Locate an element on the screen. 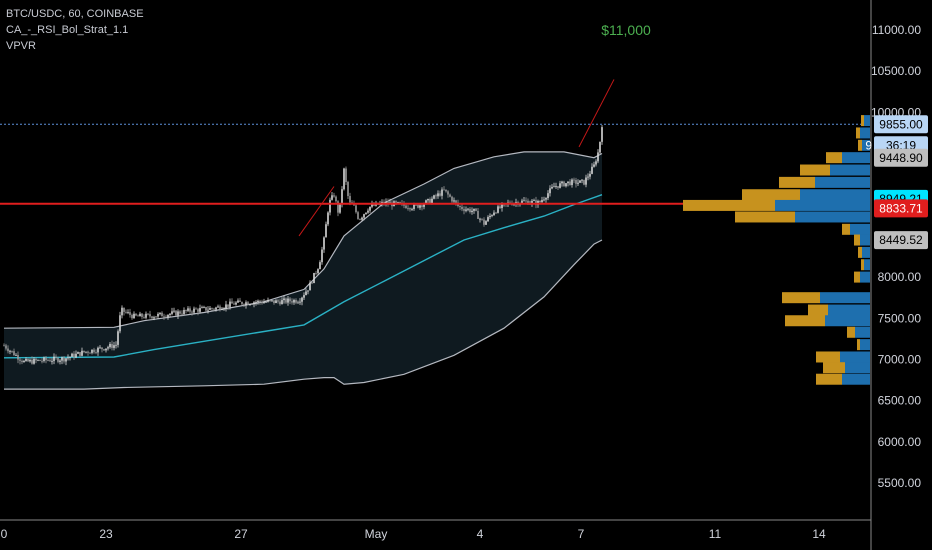 The height and width of the screenshot is (550, 932). price-annotation: $11,000 is located at coordinates (626, 30).